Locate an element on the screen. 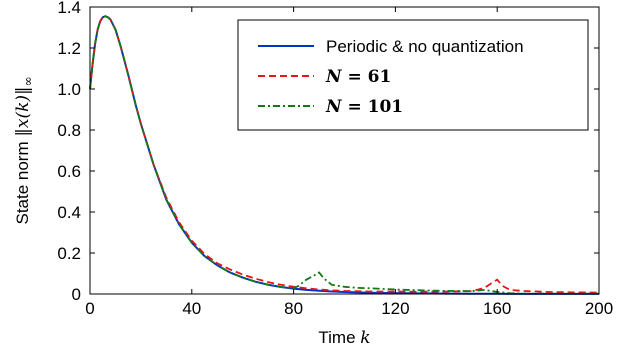 This screenshot has height=351, width=635. y-axis-label: State norm ‖x(k)‖∞ is located at coordinates (24, 150).